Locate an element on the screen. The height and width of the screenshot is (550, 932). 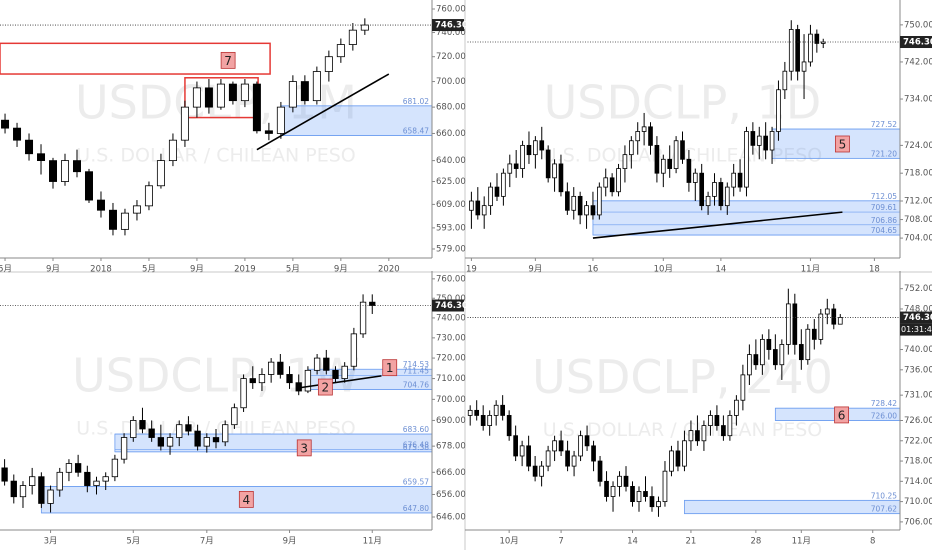
last-price-label: 746.30 is located at coordinates (451, 26).